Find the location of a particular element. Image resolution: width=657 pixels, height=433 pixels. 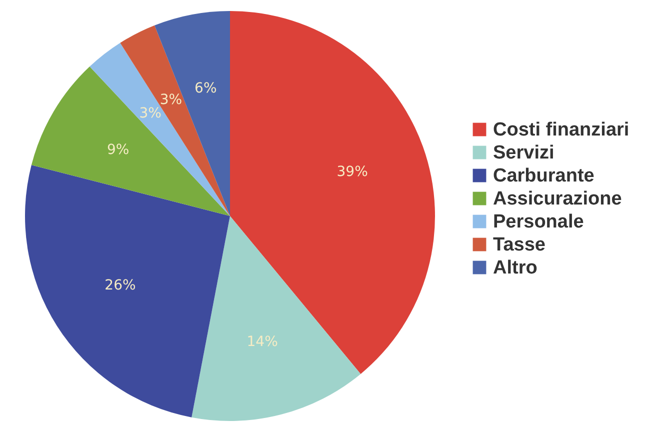

legend-label: Costi finanziari is located at coordinates (561, 130).